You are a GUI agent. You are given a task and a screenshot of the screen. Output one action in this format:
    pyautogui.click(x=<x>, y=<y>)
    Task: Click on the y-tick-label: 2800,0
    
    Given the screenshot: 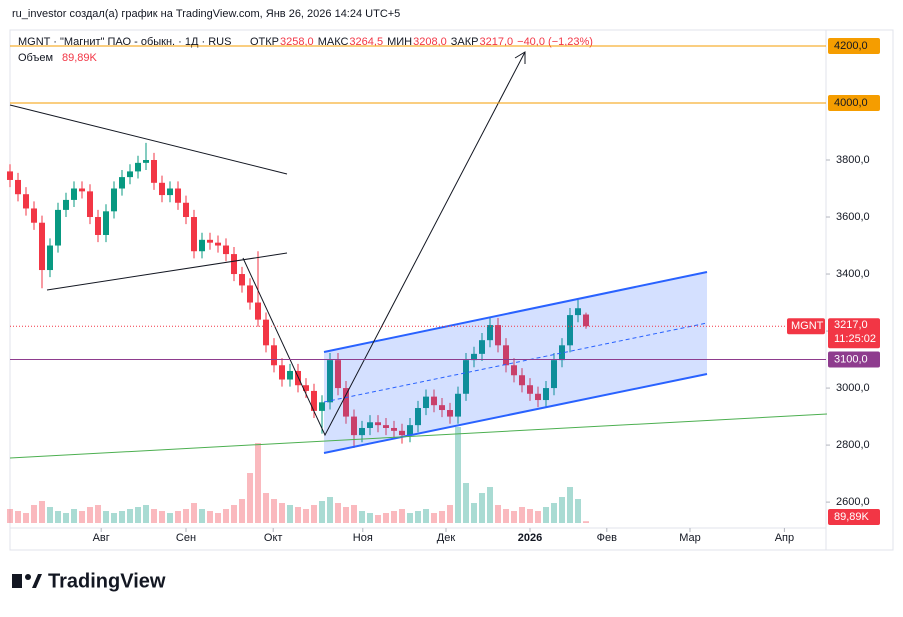 What is the action you would take?
    pyautogui.click(x=853, y=445)
    